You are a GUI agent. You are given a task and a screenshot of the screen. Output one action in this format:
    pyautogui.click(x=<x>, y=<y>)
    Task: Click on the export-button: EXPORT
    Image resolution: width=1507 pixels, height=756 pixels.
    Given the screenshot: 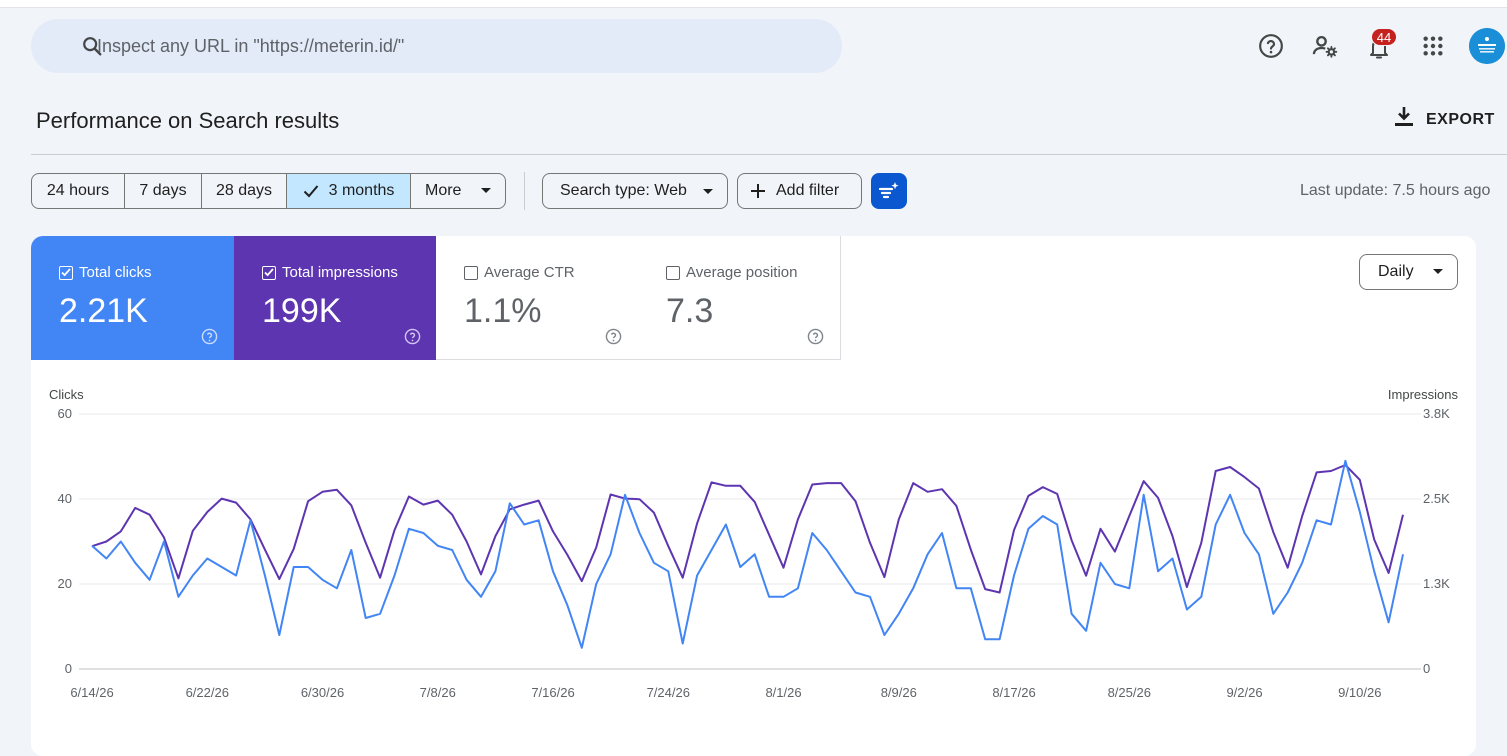 What is the action you would take?
    pyautogui.click(x=1444, y=119)
    